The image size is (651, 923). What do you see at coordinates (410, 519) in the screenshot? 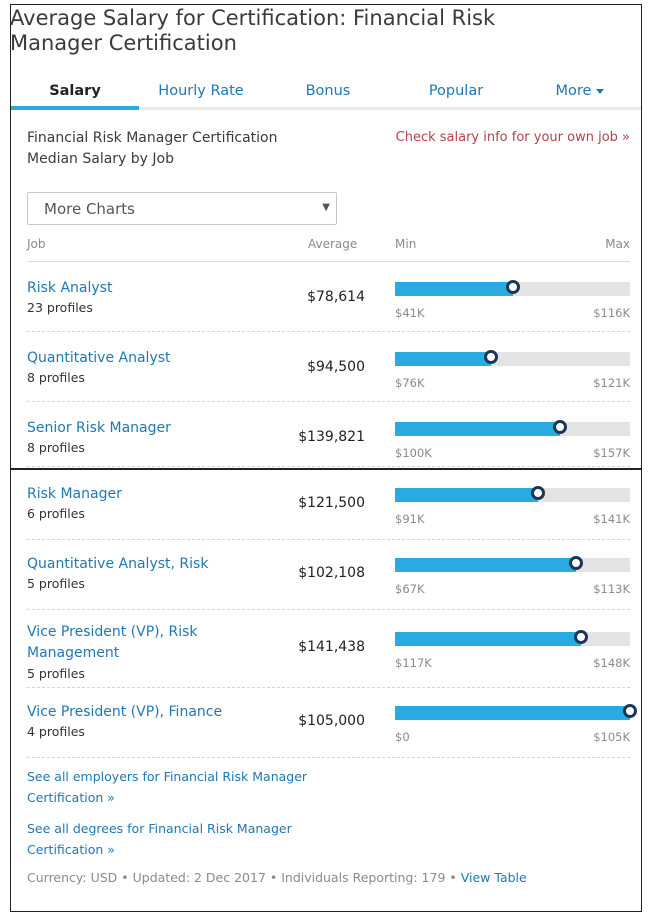
I see `range-min-label: $91K` at bounding box center [410, 519].